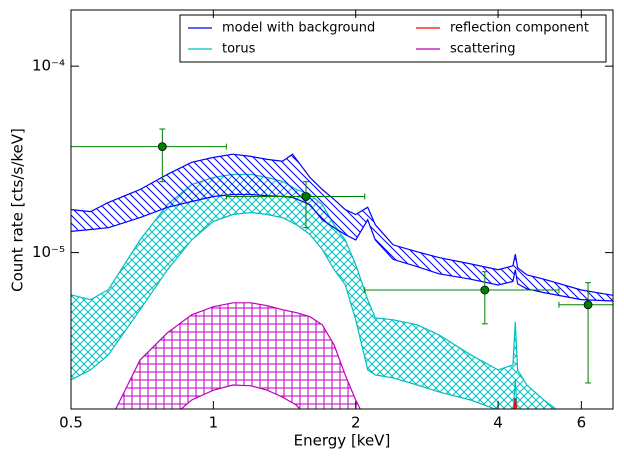 The height and width of the screenshot is (459, 624). What do you see at coordinates (48, 66) in the screenshot?
I see `y-tick-label: 10⁻⁴` at bounding box center [48, 66].